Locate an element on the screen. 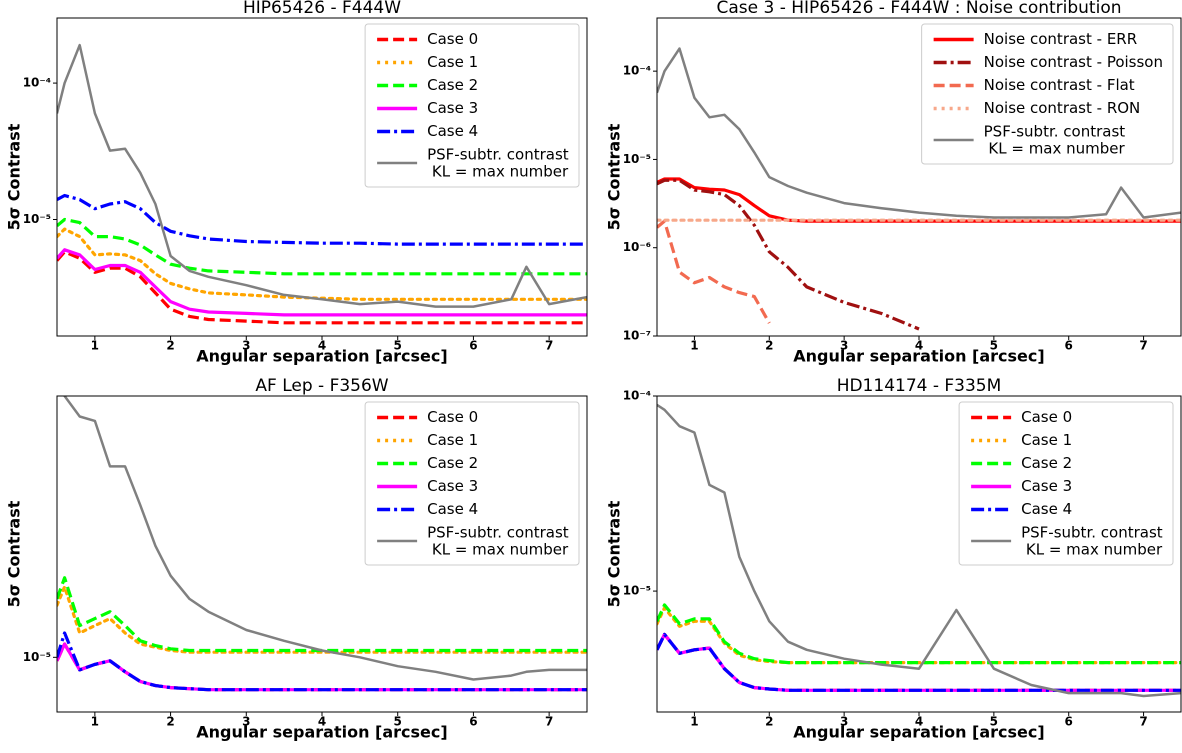  chart-title: HIP65426 - F444W is located at coordinates (322, 9).